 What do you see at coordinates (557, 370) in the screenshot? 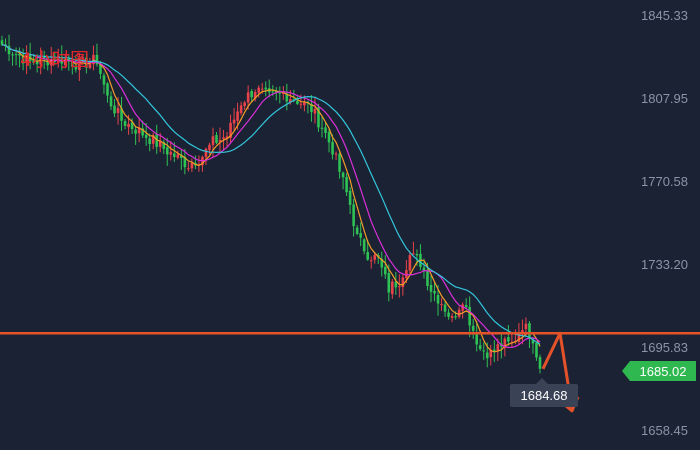
I see `forecast-arrow` at bounding box center [557, 370].